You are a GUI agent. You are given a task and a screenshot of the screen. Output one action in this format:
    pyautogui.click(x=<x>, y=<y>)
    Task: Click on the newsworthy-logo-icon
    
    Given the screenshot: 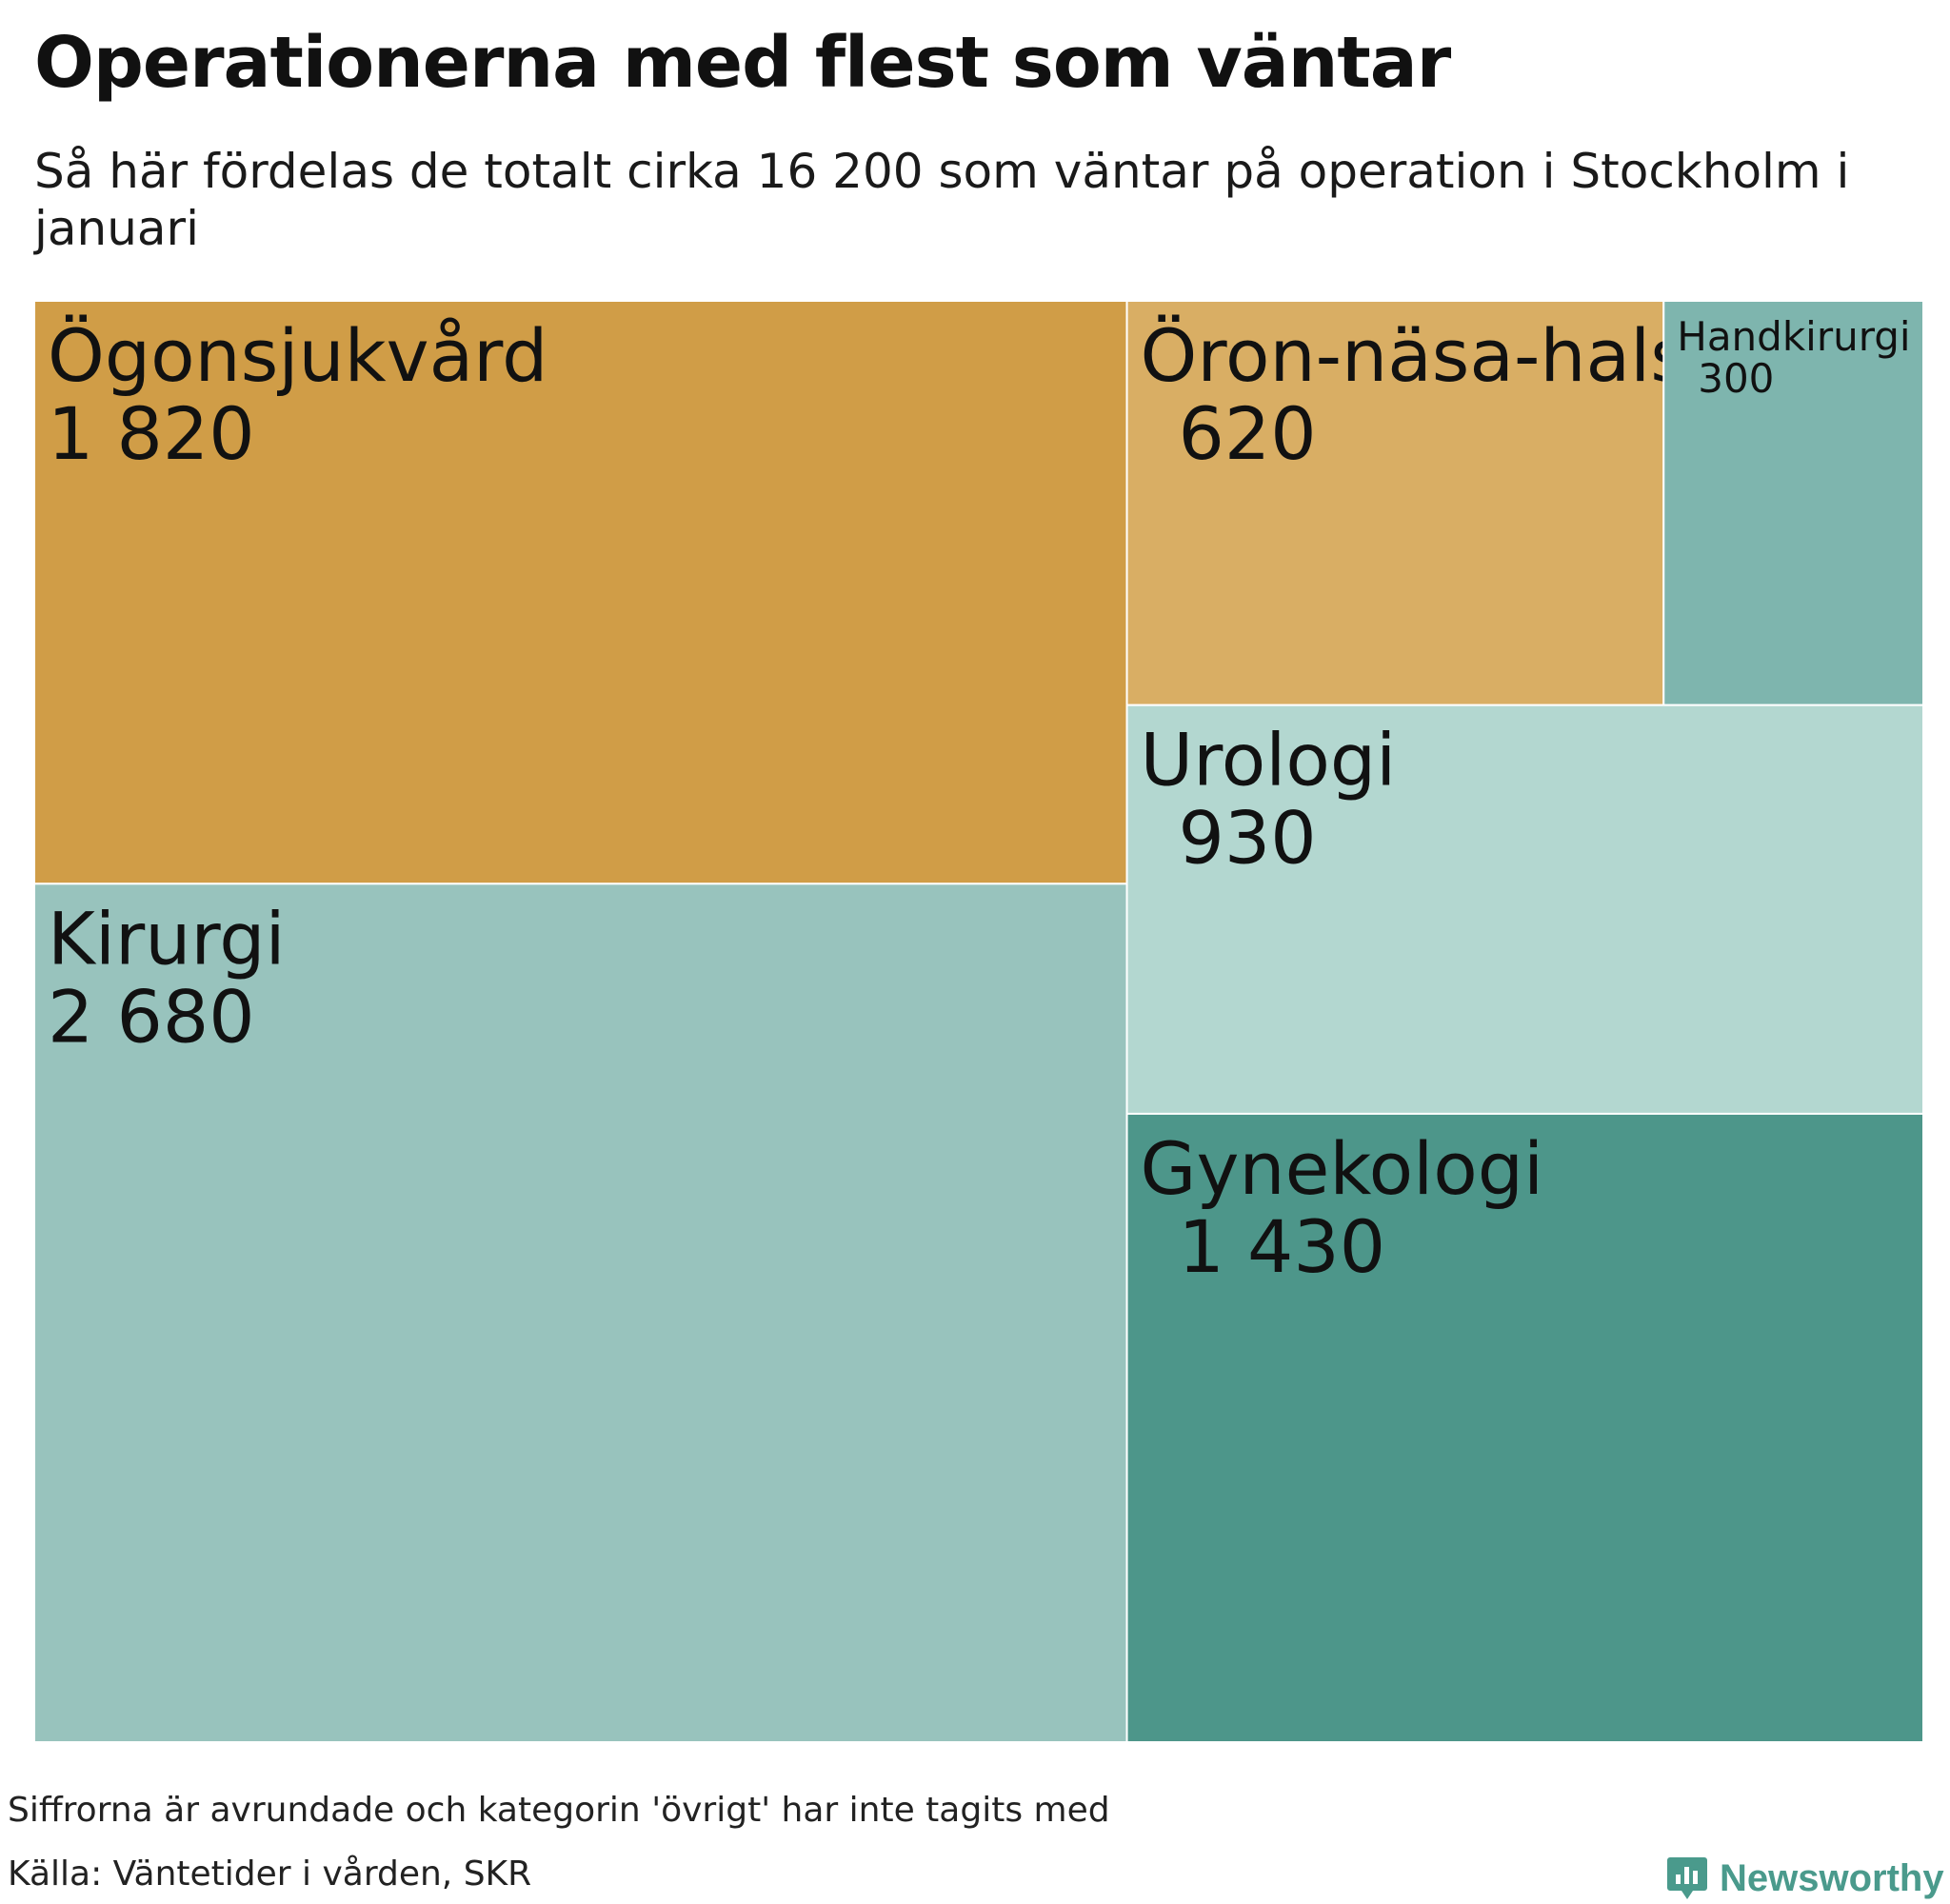 What is the action you would take?
    pyautogui.click(x=1687, y=1878)
    